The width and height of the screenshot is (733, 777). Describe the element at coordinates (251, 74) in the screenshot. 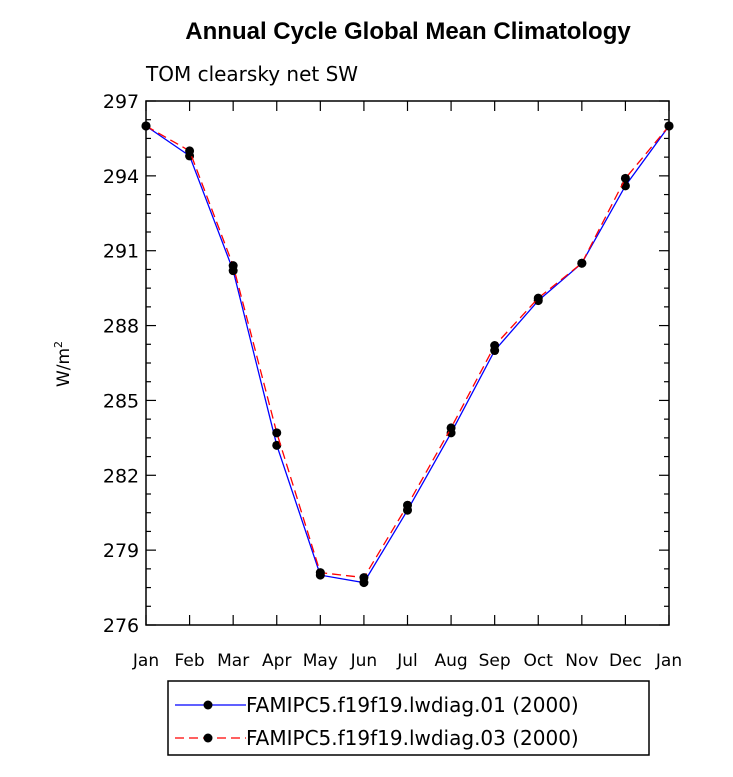

I see `chart-subtitle: TOM clearsky net SW` at that location.